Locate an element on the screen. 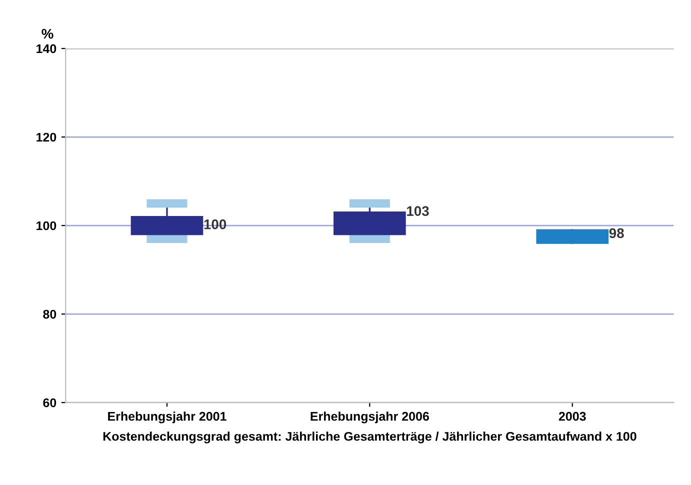  text: 103 is located at coordinates (418, 211).